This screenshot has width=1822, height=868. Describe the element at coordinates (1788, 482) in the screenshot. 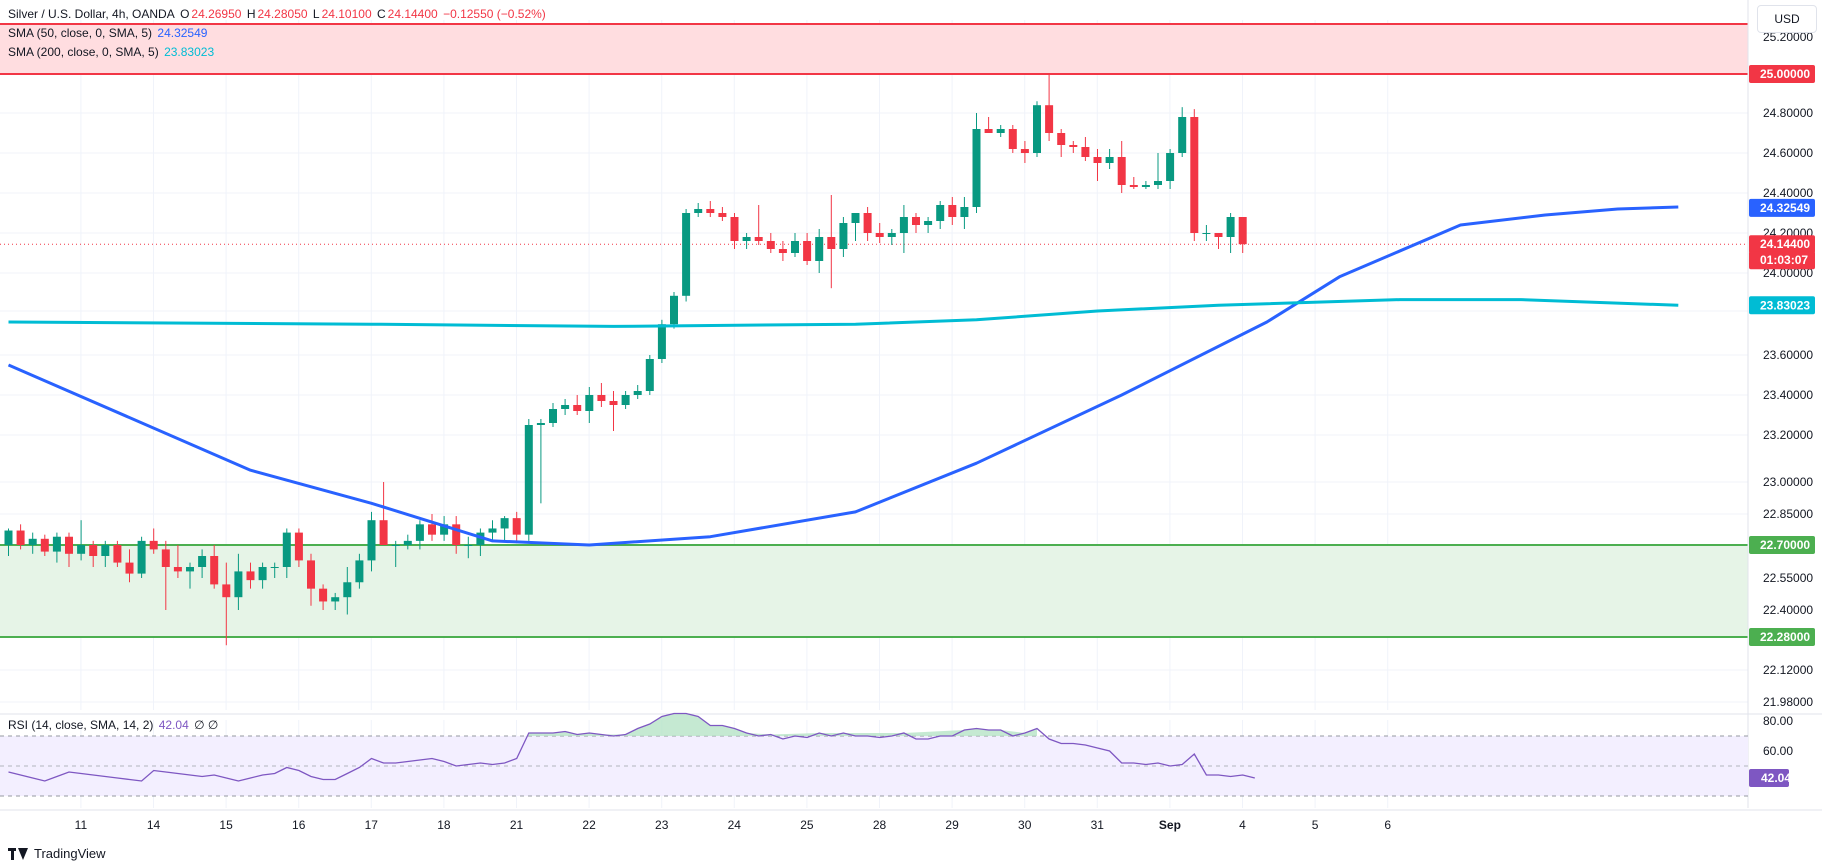

I see `price-tick-label: 23.00000` at that location.